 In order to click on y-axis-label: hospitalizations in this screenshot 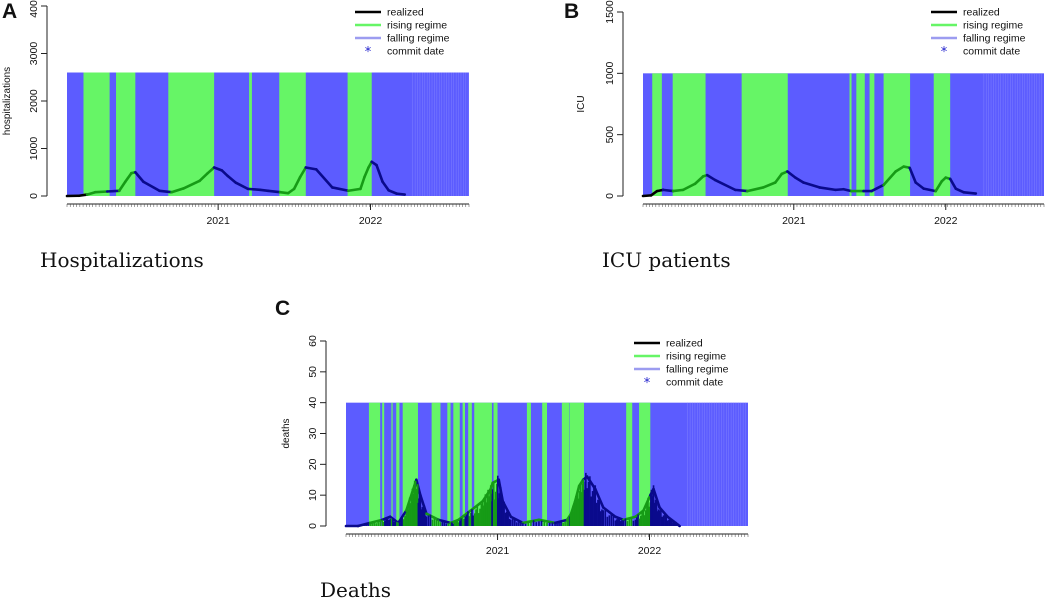, I will do `click(7, 101)`.